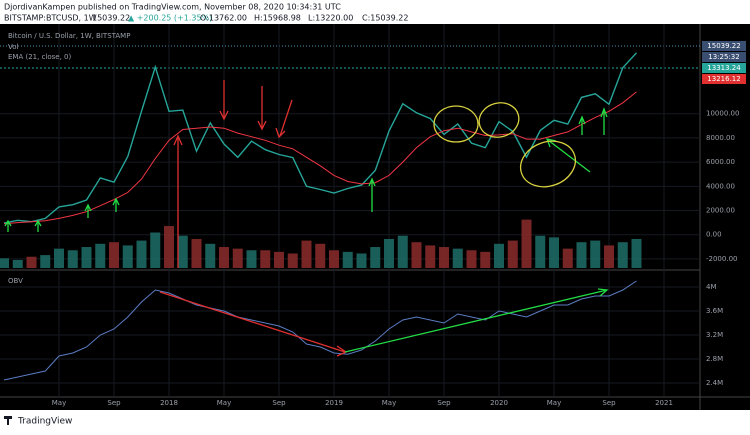 The image size is (750, 435). I want to click on green-tag, so click(724, 68).